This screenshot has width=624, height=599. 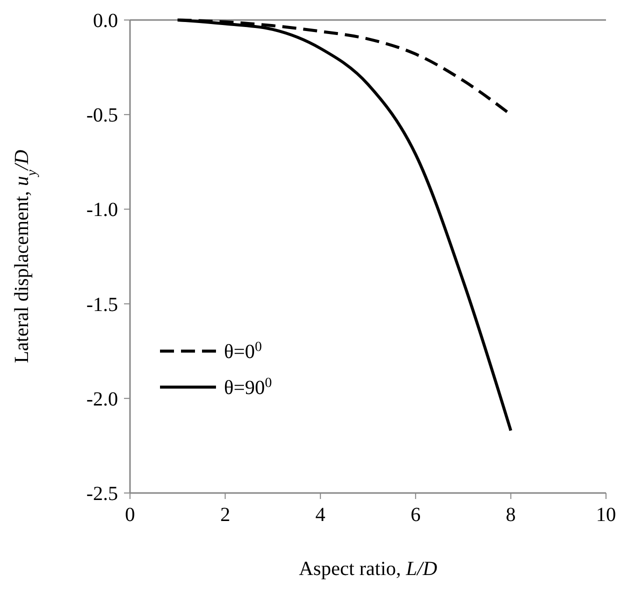 I want to click on x-tick-label: 6, so click(x=415, y=515).